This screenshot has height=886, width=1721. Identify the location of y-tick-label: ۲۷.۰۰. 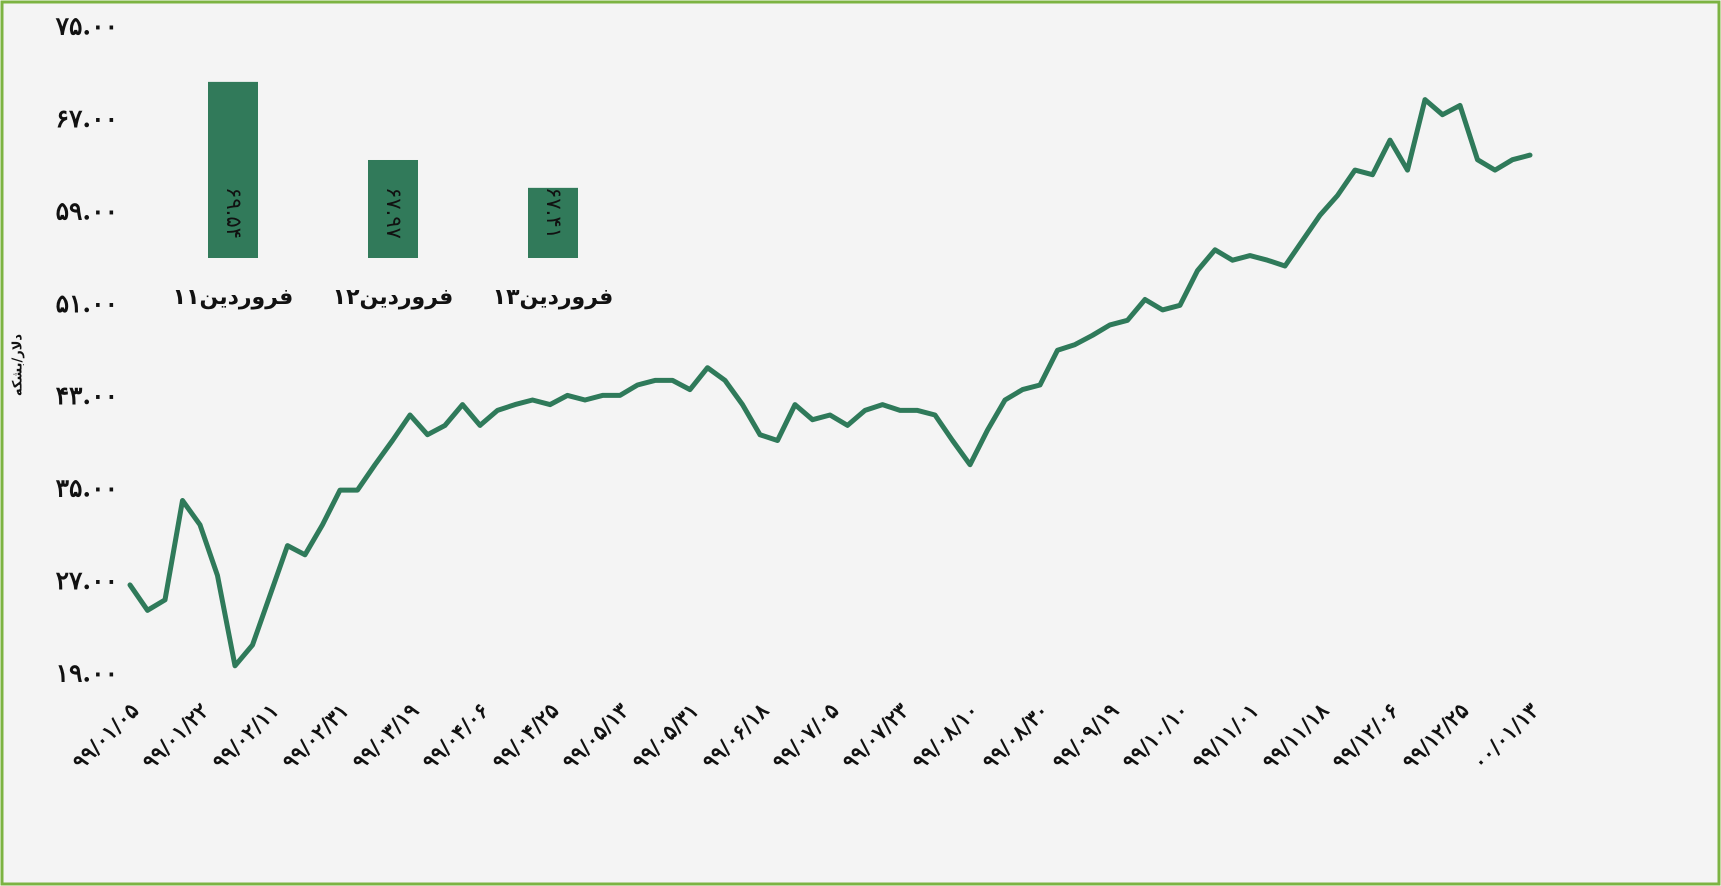
(87, 580).